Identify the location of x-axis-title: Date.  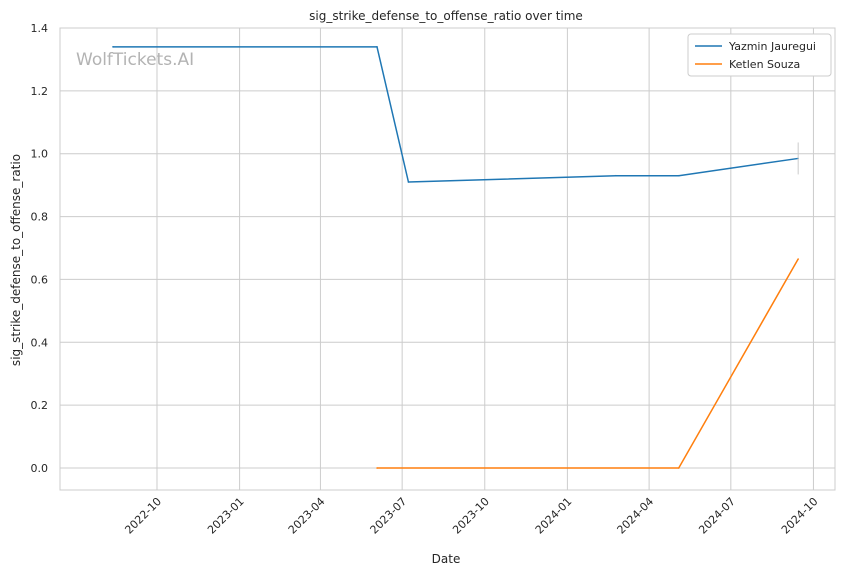
(446, 559).